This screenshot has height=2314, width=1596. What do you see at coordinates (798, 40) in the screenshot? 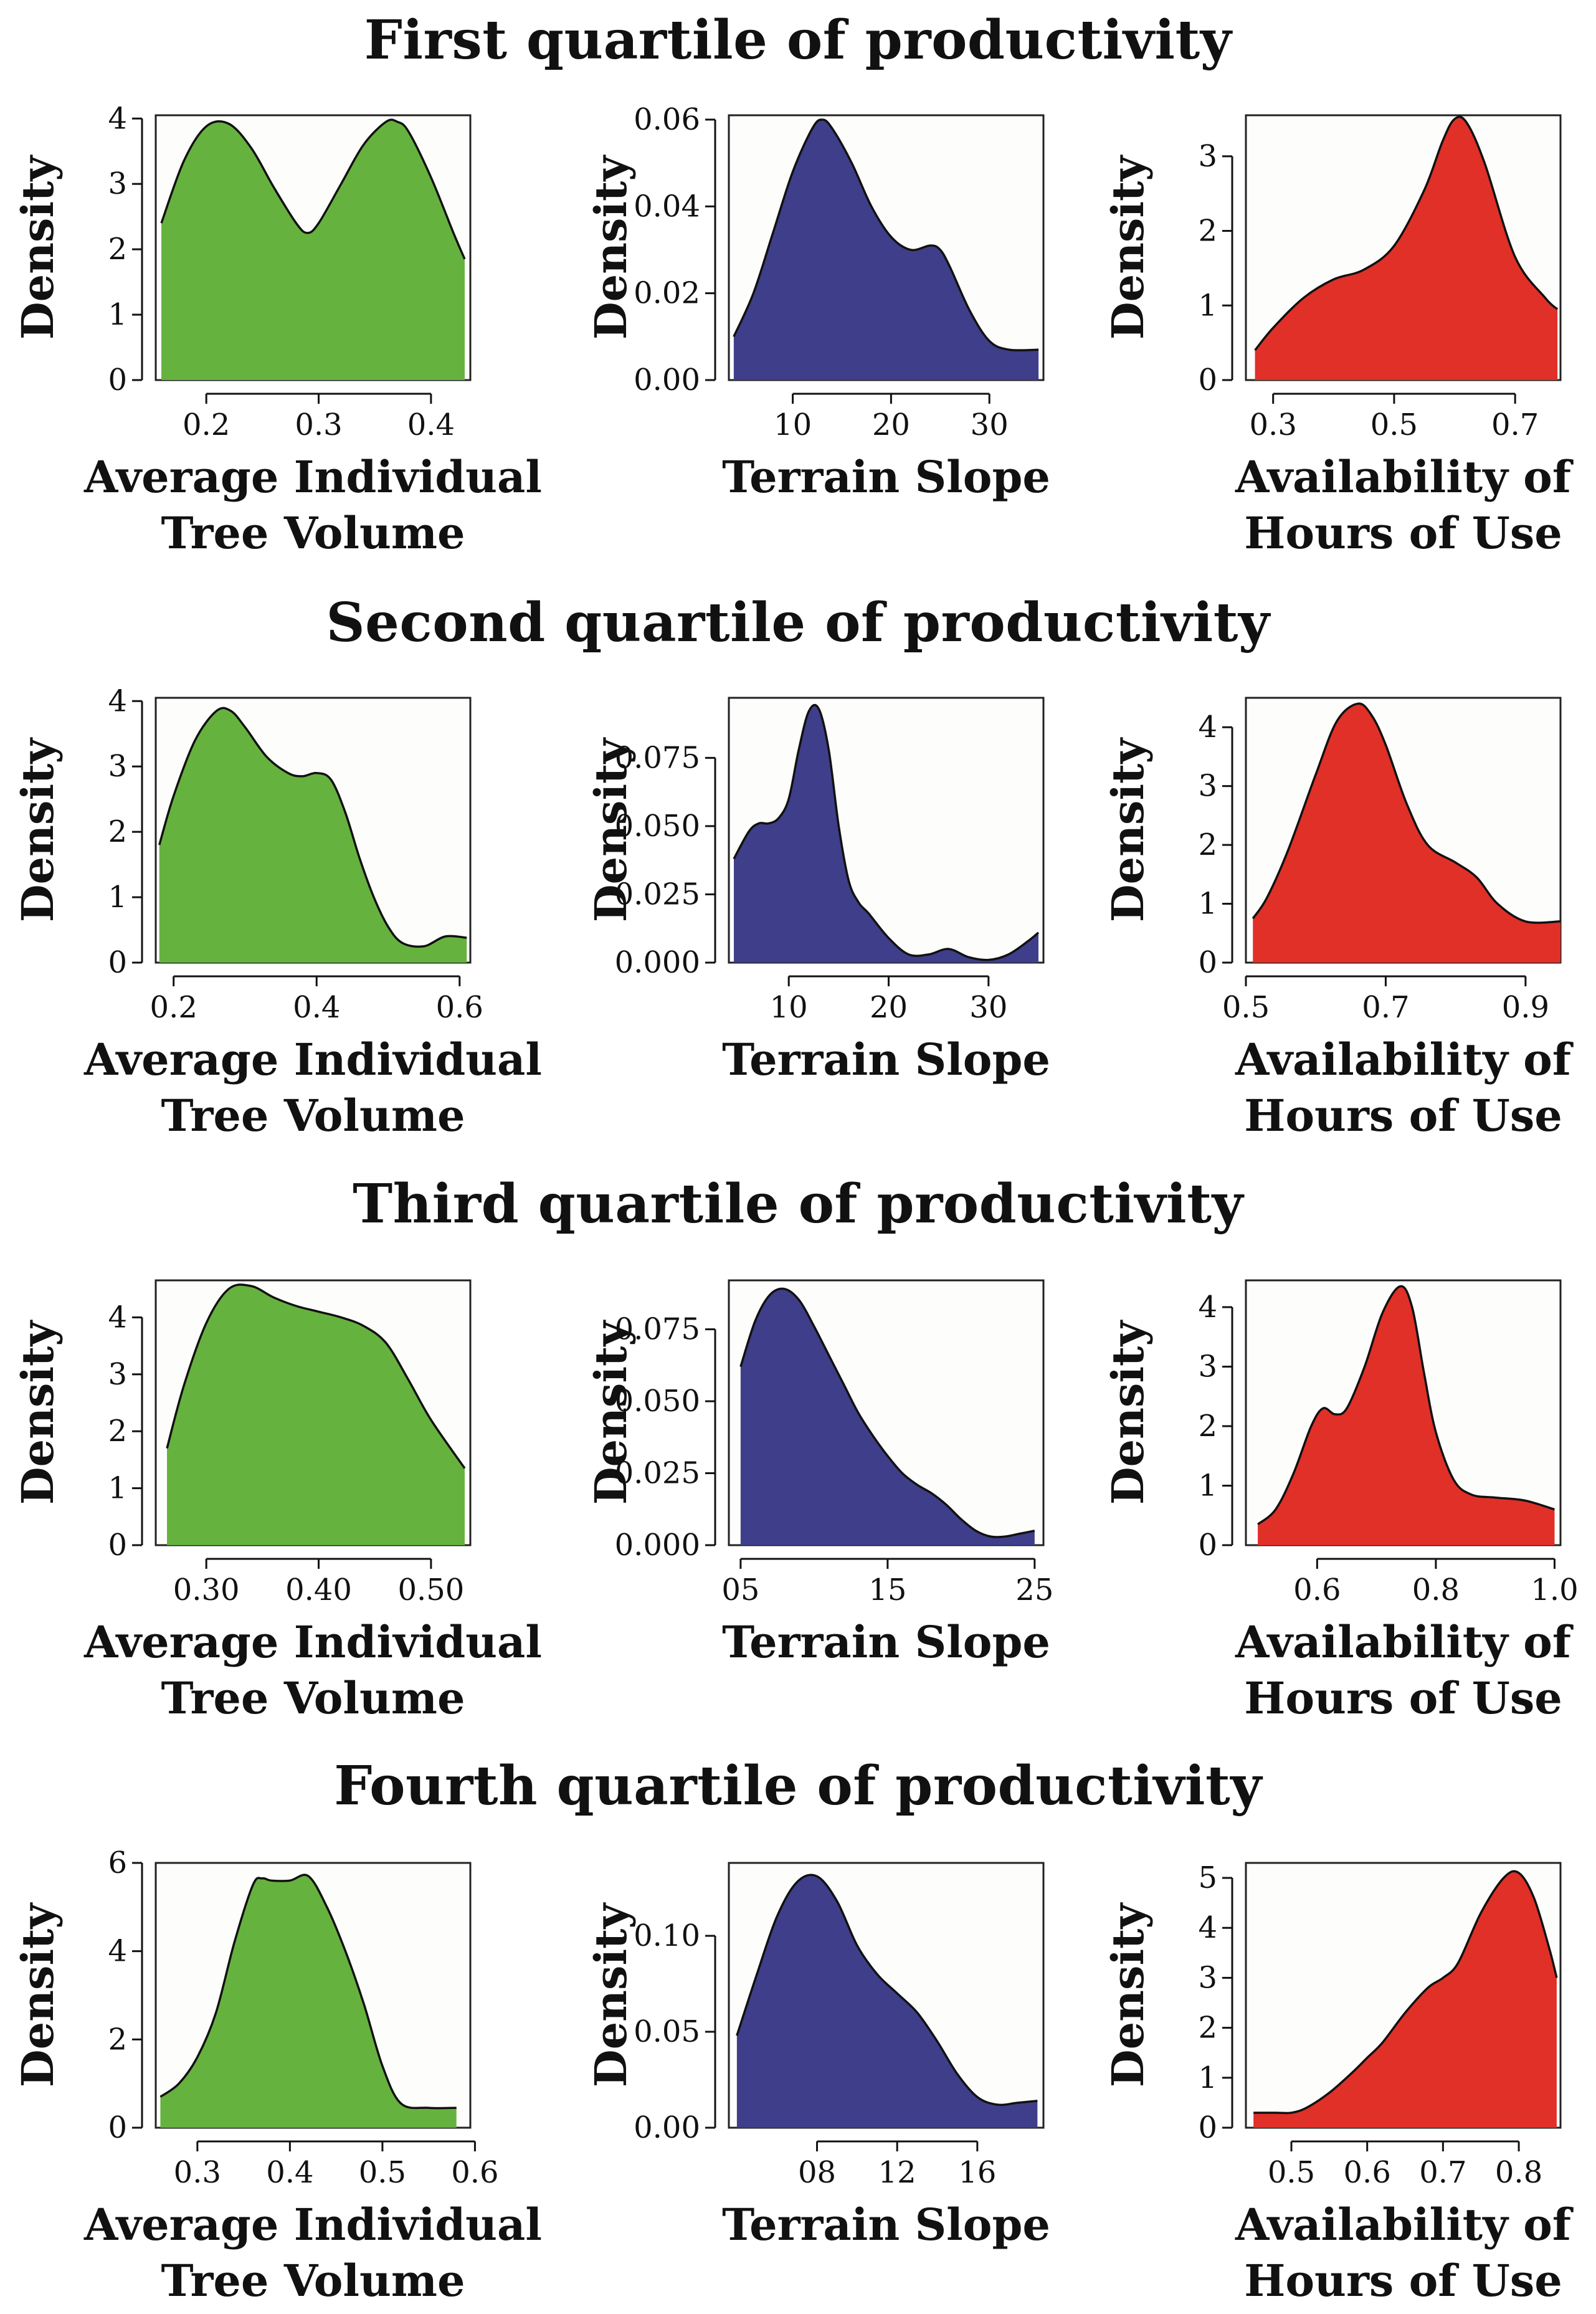
I see `row-title-first-quartile: First quartile of productivity` at bounding box center [798, 40].